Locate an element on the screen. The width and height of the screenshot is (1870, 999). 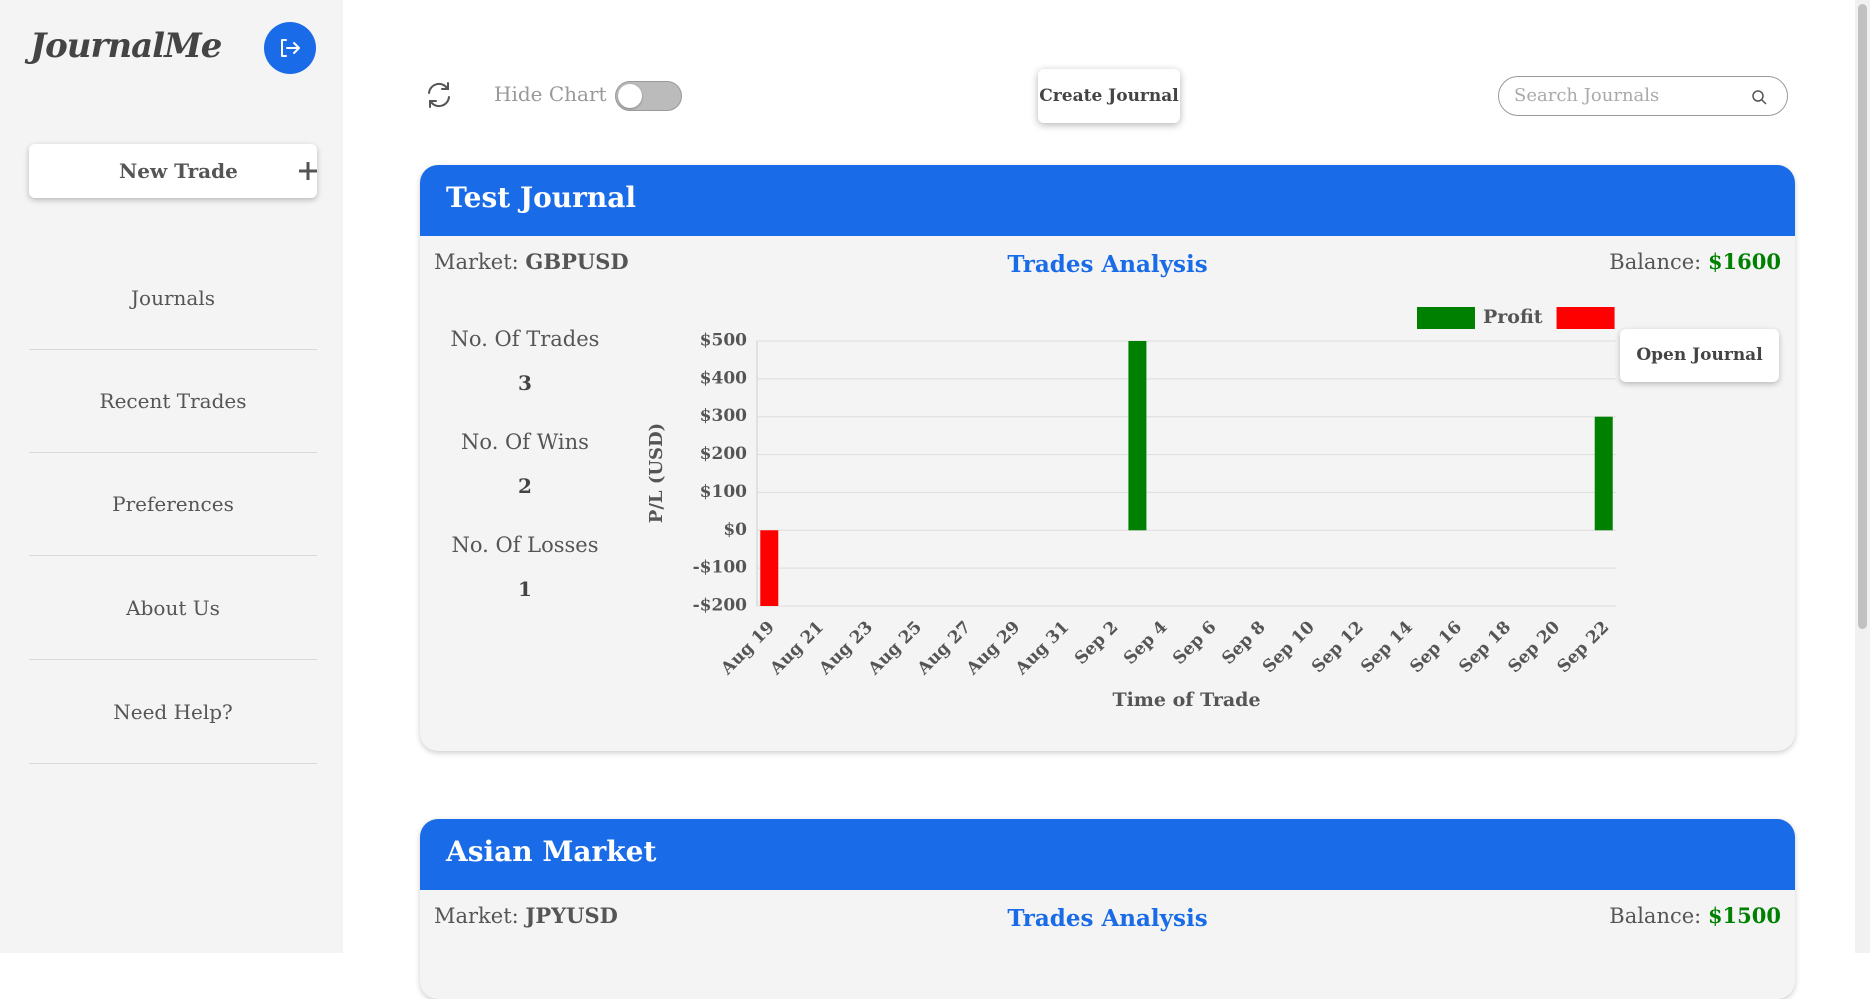
plus-icon is located at coordinates (308, 171).